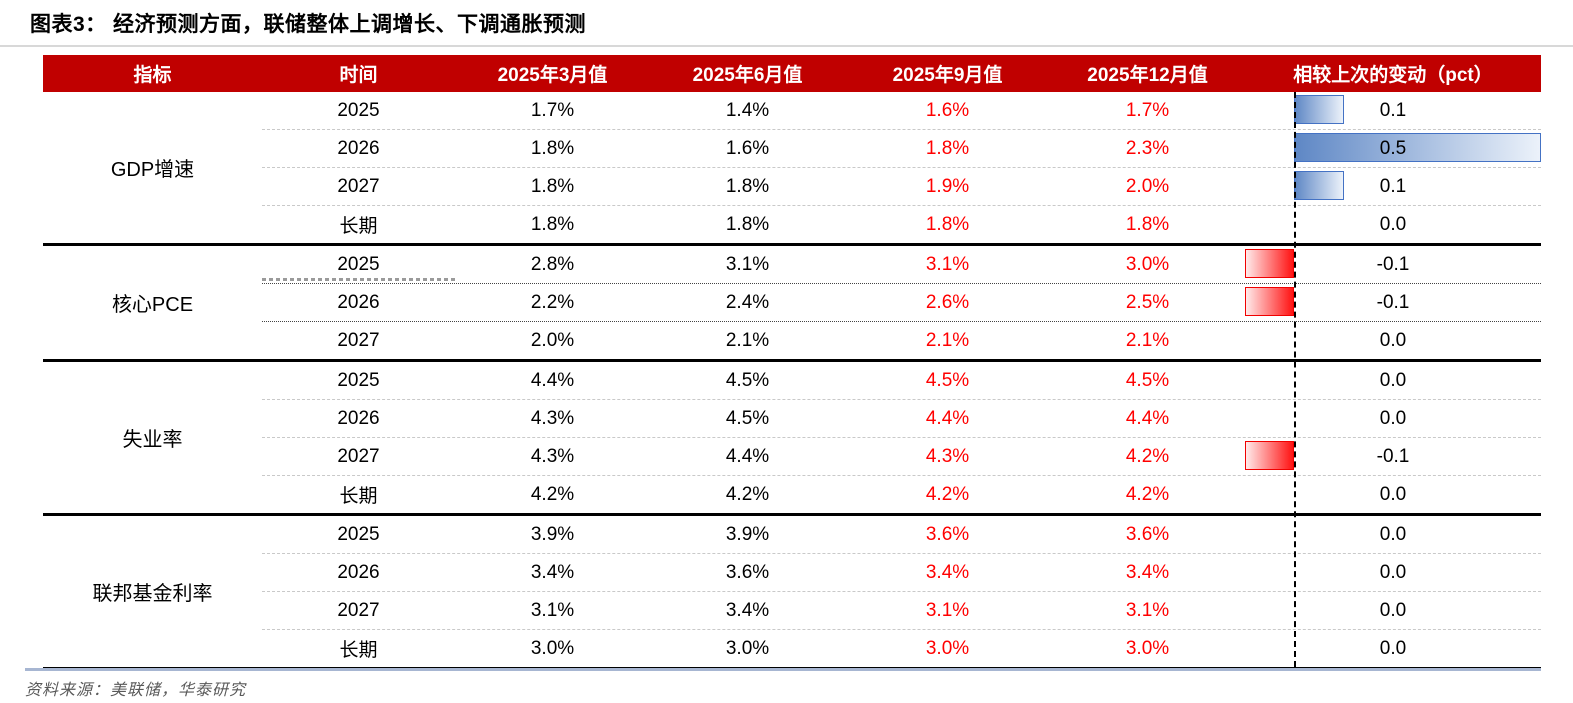  What do you see at coordinates (747, 110) in the screenshot?
I see `value-cell: 1.4%` at bounding box center [747, 110].